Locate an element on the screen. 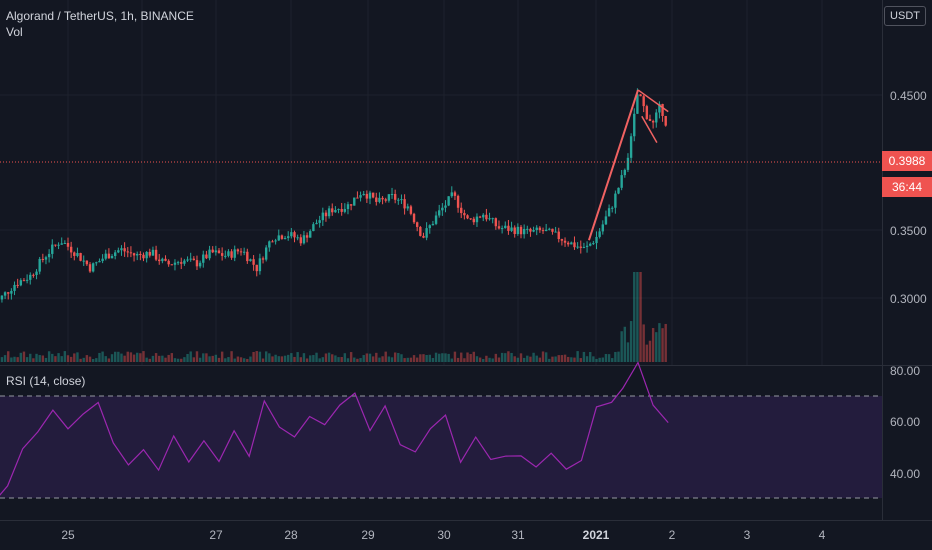 The image size is (932, 550). time-axis: 25 27 28 29 30 31 2021 2 3 4 is located at coordinates (443, 535).